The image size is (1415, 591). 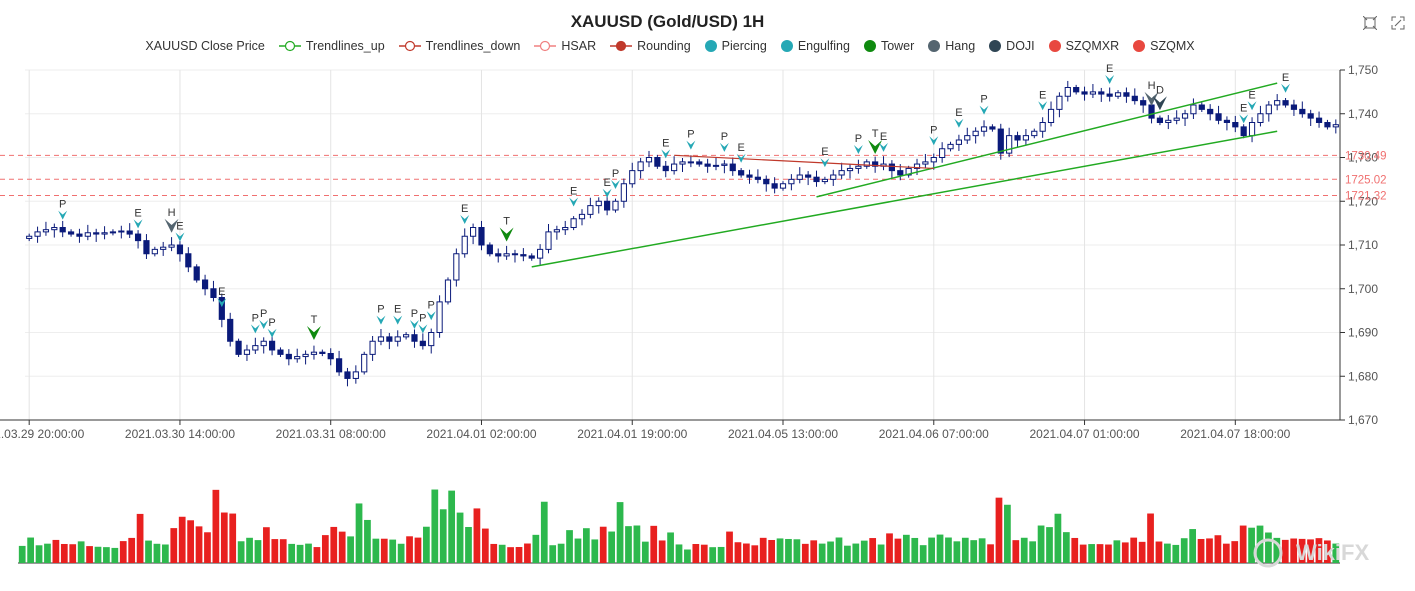 What do you see at coordinates (1083, 46) in the screenshot?
I see `legend-item: SZQMXR` at bounding box center [1083, 46].